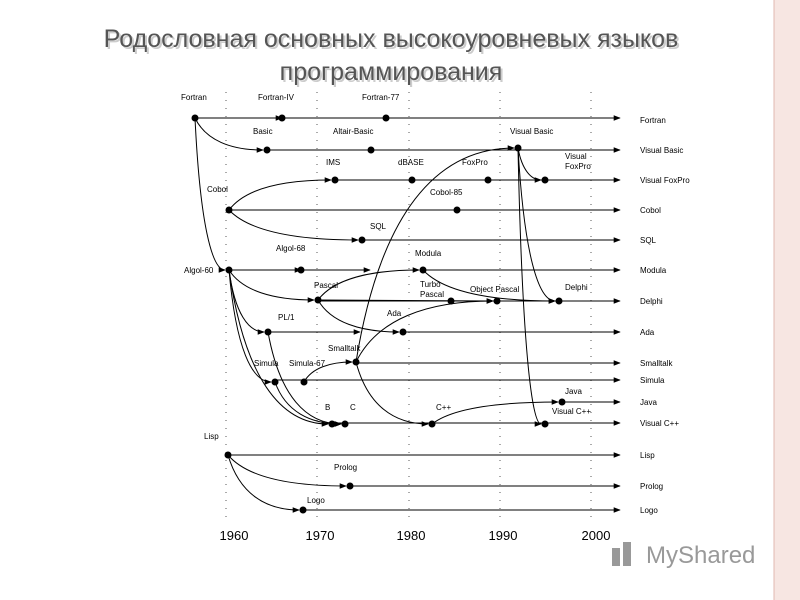  What do you see at coordinates (531, 131) in the screenshot?
I see `node-label: Visual Basic` at bounding box center [531, 131].